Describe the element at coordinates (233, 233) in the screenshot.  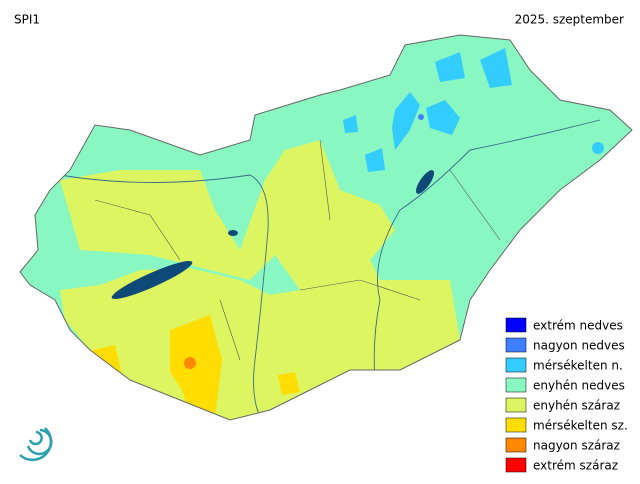
I see `lake-velence` at that location.